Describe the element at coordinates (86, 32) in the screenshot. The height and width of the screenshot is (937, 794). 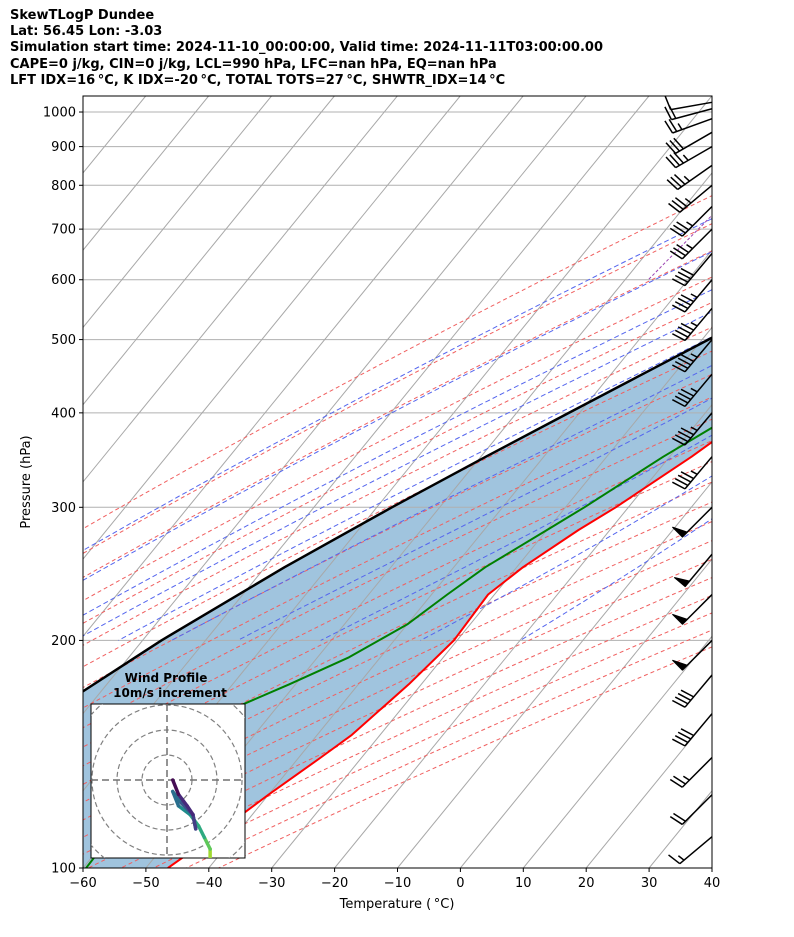
I see `chart-title-line-2: Lat: 56.45 Lon: -3.03` at that location.